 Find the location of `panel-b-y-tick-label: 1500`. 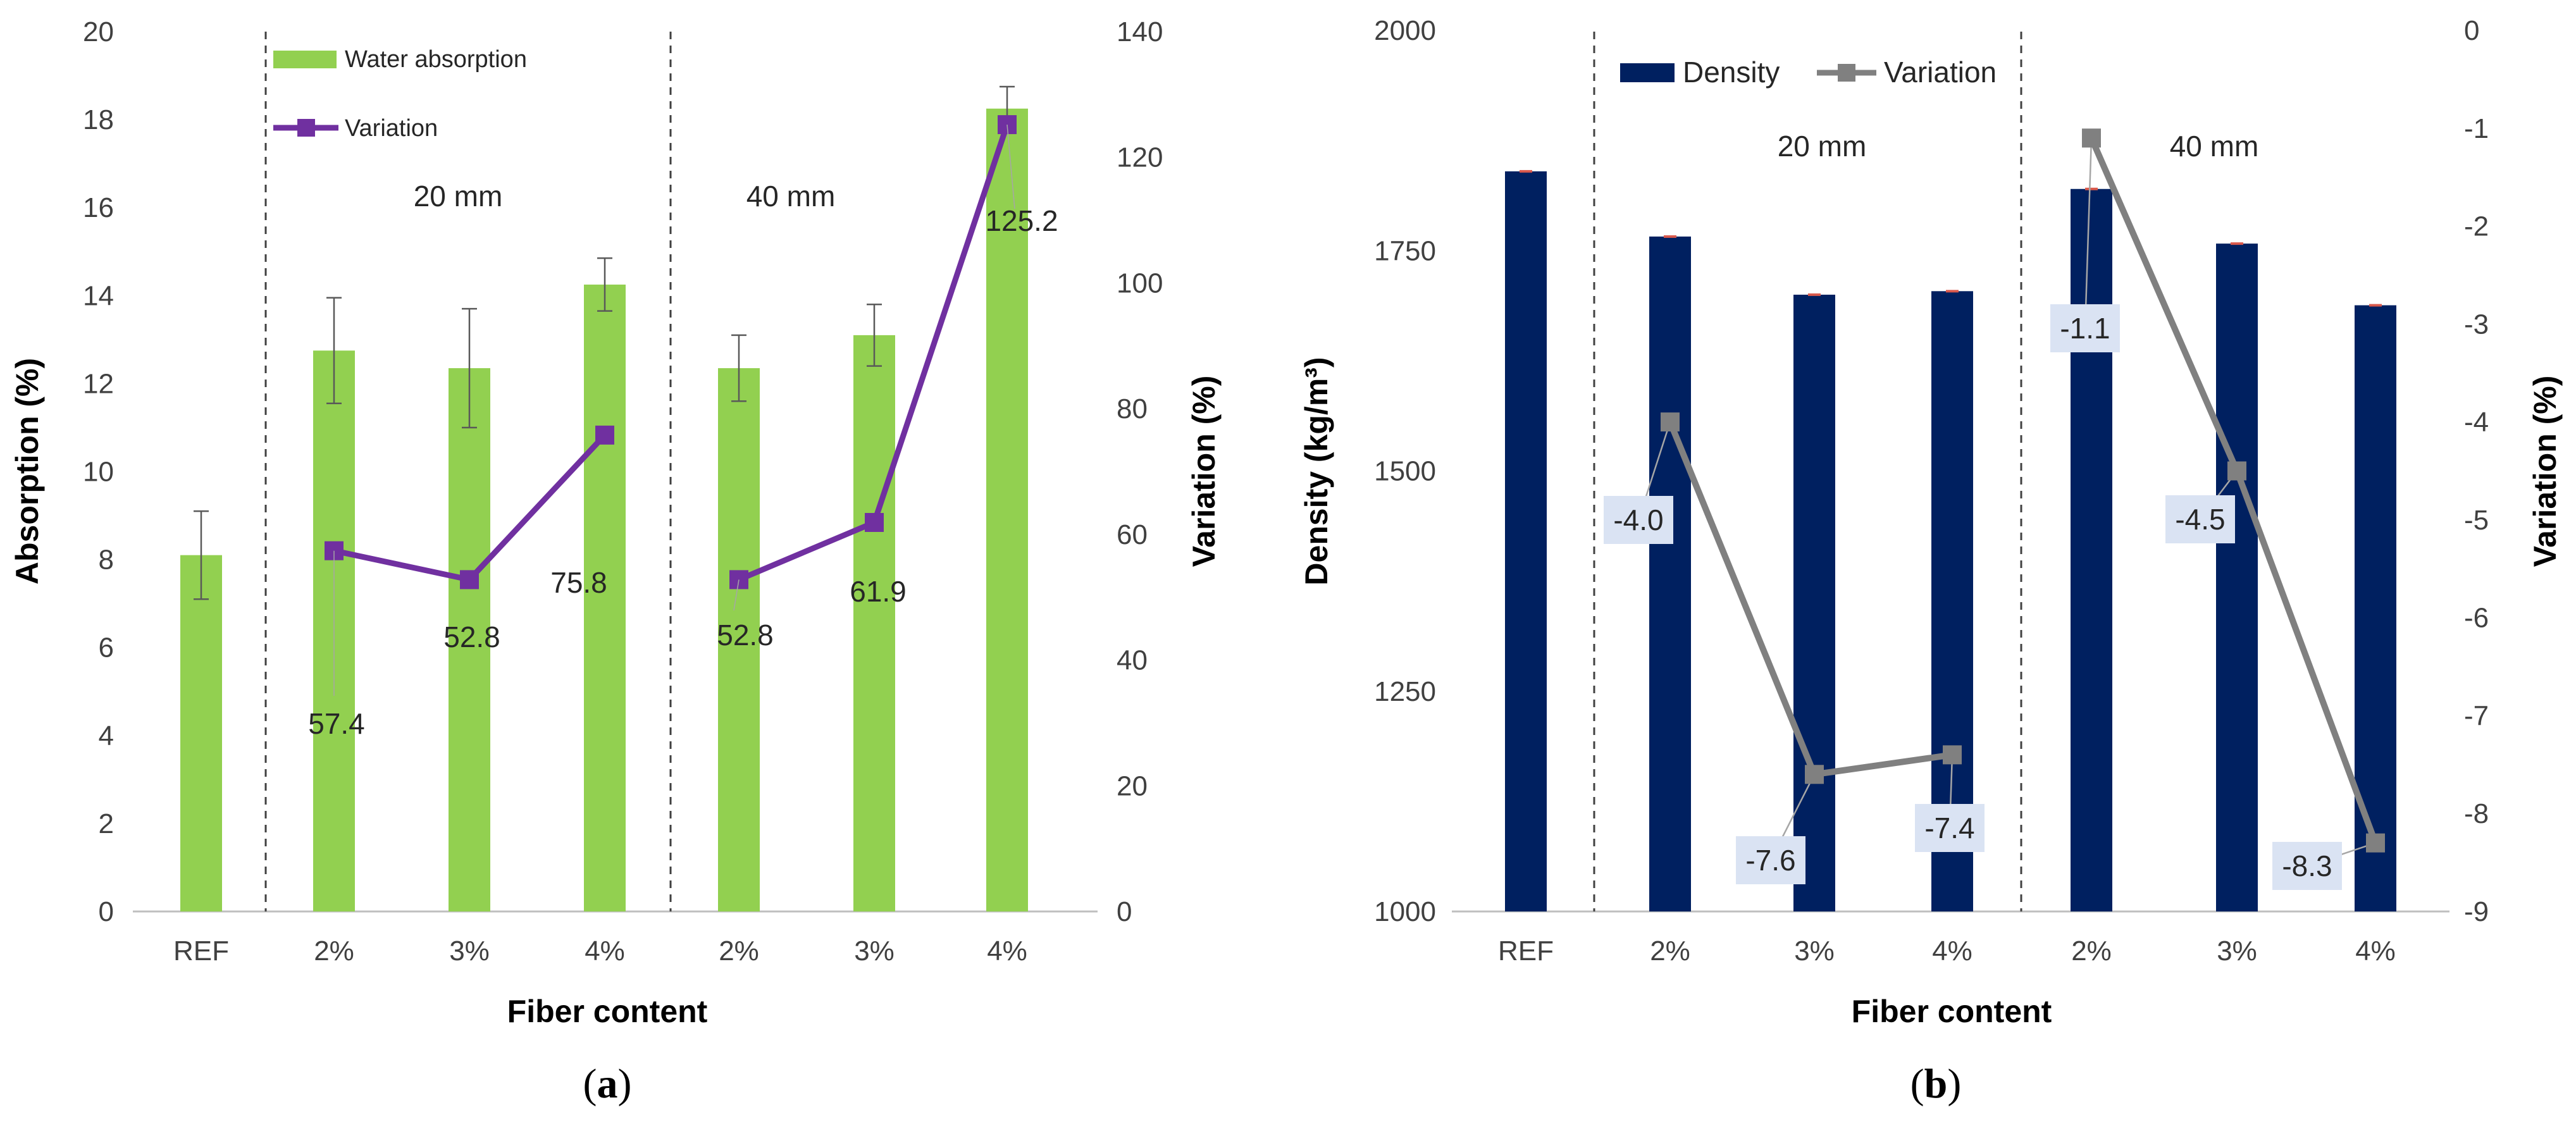

panel-b-y-tick-label: 1500 is located at coordinates (1405, 471).